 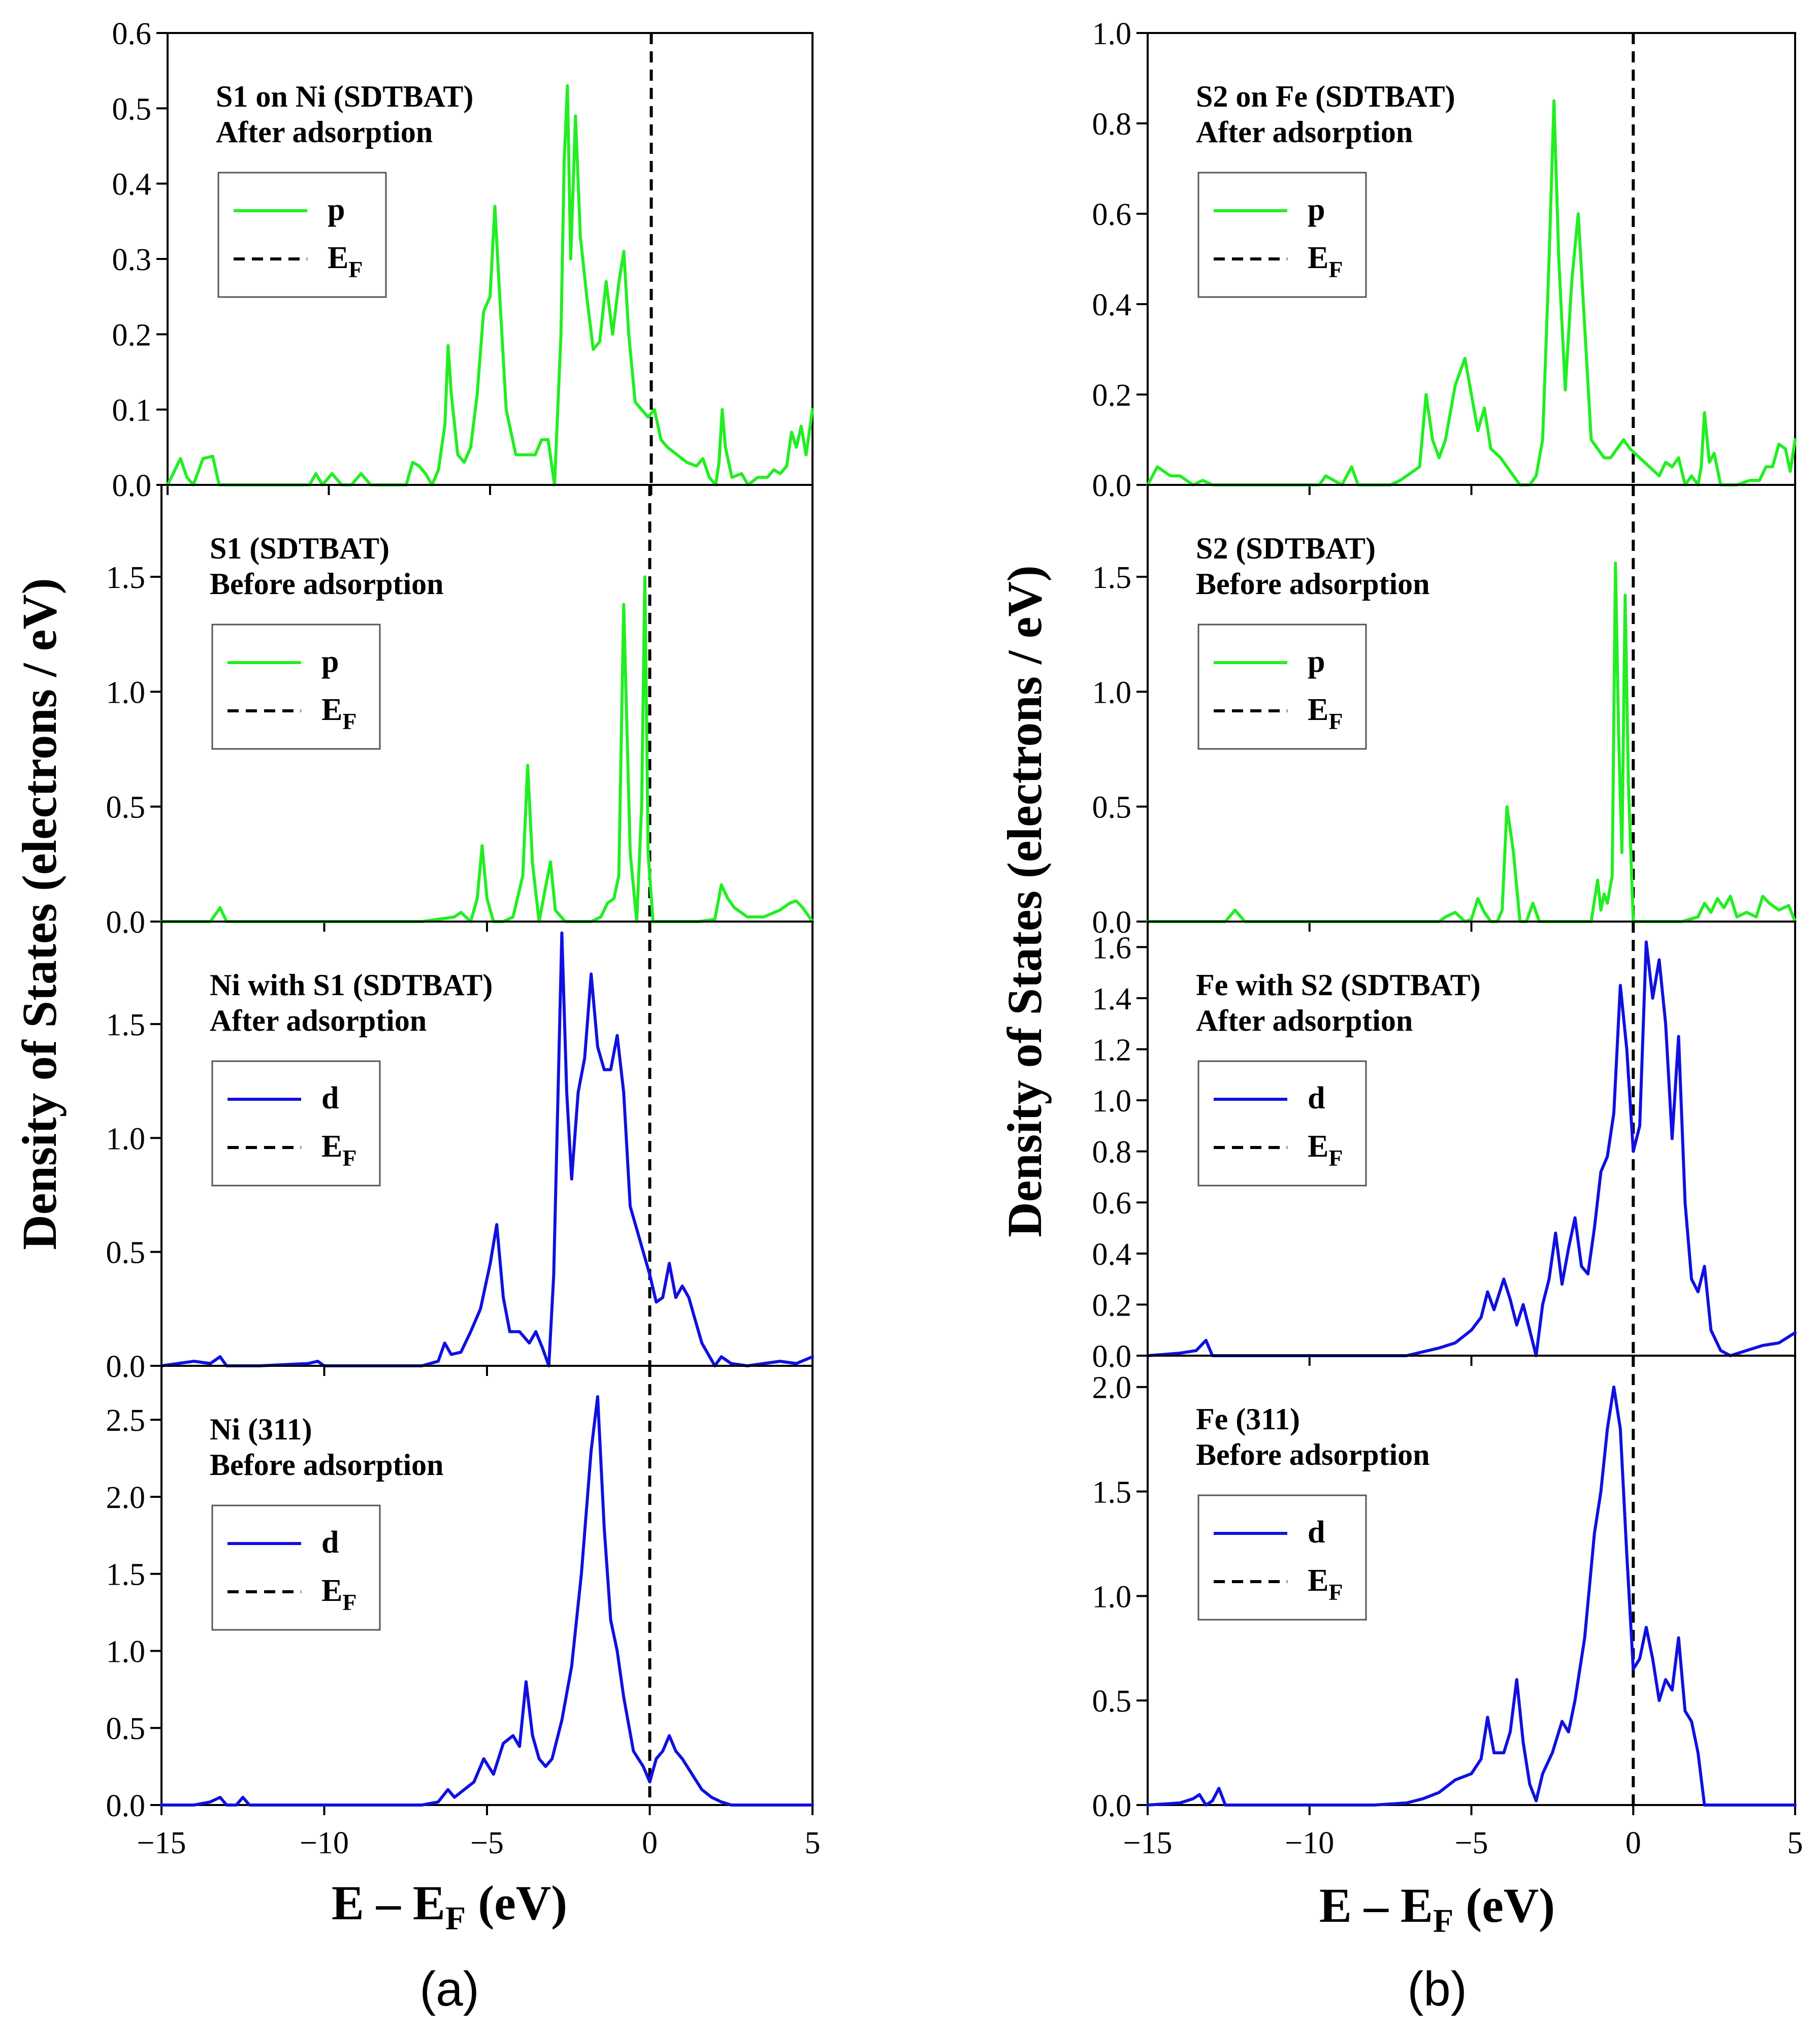 I want to click on xlabel-left-unit: (eV), so click(x=516, y=1903).